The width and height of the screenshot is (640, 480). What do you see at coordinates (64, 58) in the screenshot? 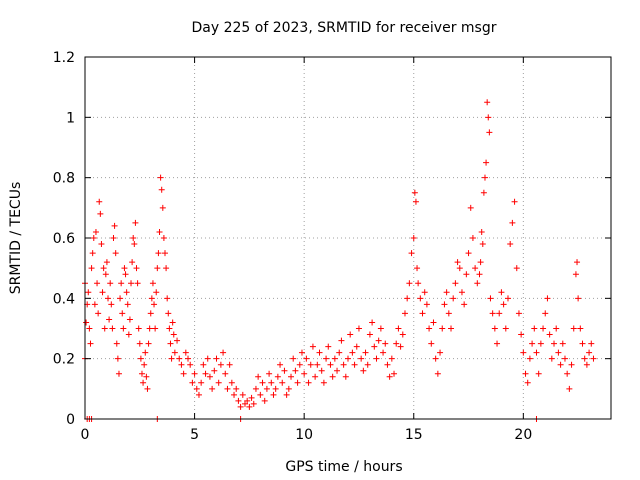
I see `y-tick-label: 1.2` at bounding box center [64, 58].